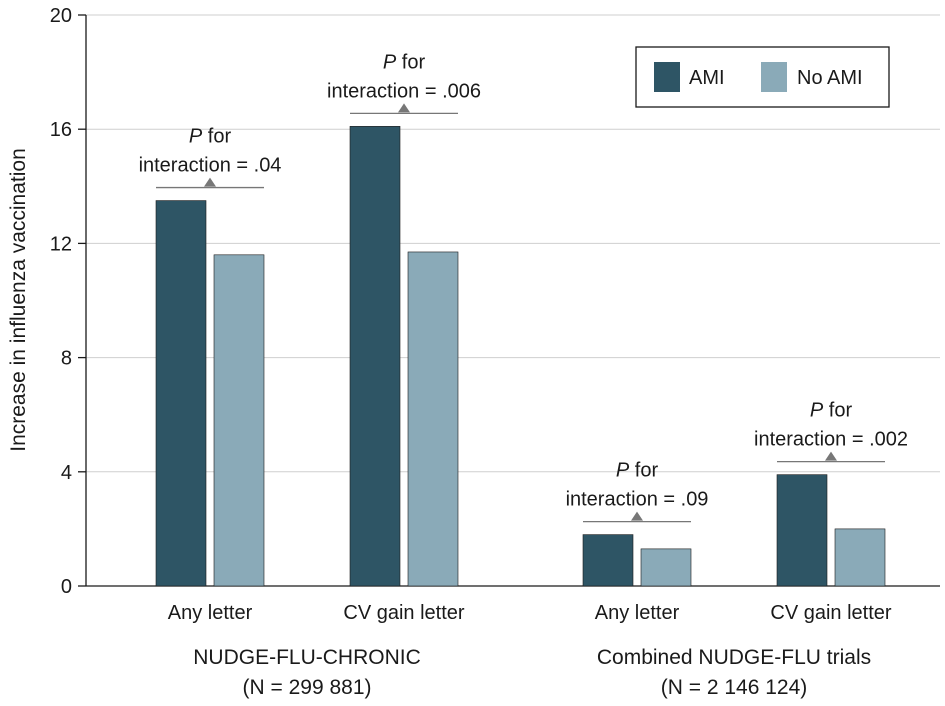 This screenshot has height=706, width=945. I want to click on annotation-interaction-label: interaction = .002, so click(831, 440).